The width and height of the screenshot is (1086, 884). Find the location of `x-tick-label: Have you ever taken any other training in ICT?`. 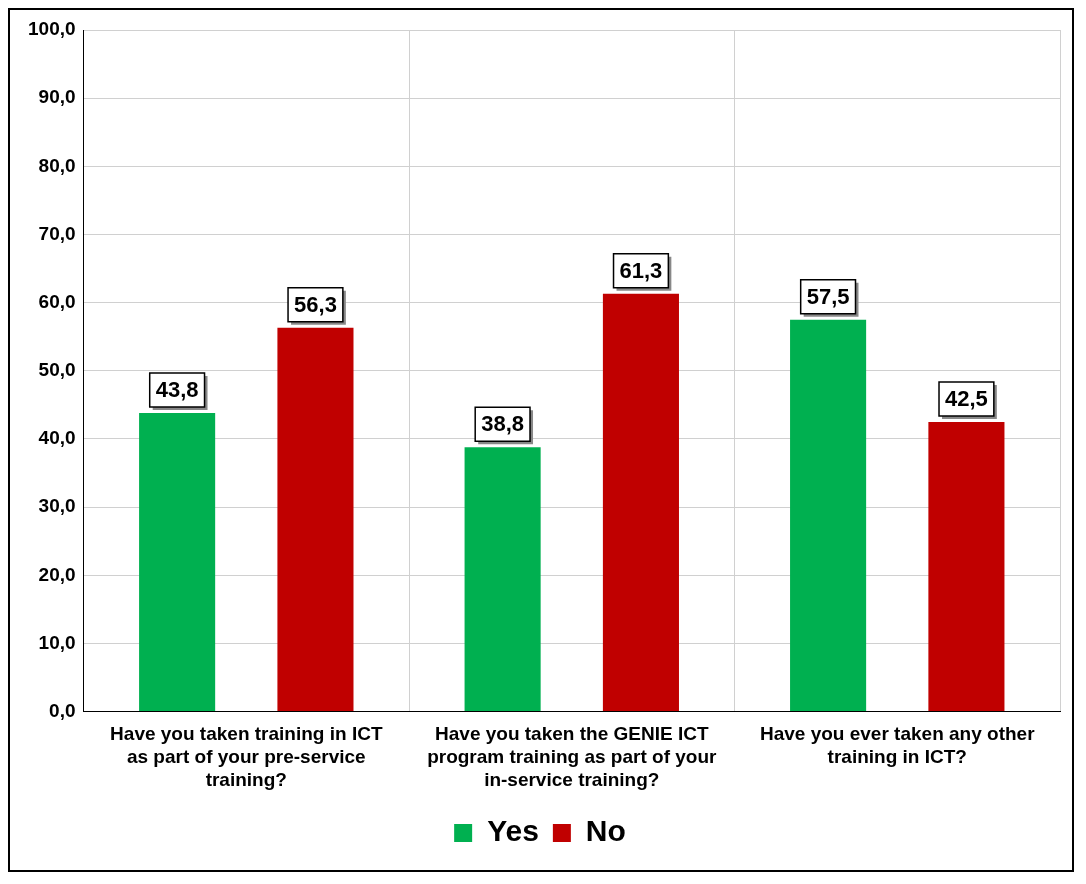

x-tick-label: Have you ever taken any other training in ICT? is located at coordinates (897, 745).